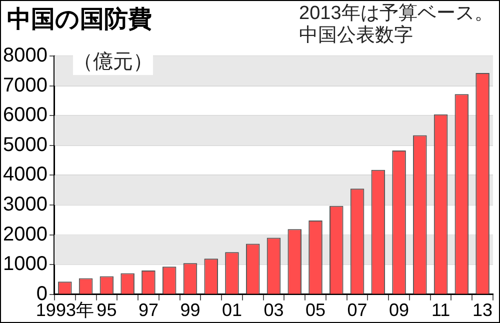 This screenshot has width=500, height=323. Describe the element at coordinates (396, 25) in the screenshot. I see `text: 2013年は予算ベース。中国公表数字` at that location.